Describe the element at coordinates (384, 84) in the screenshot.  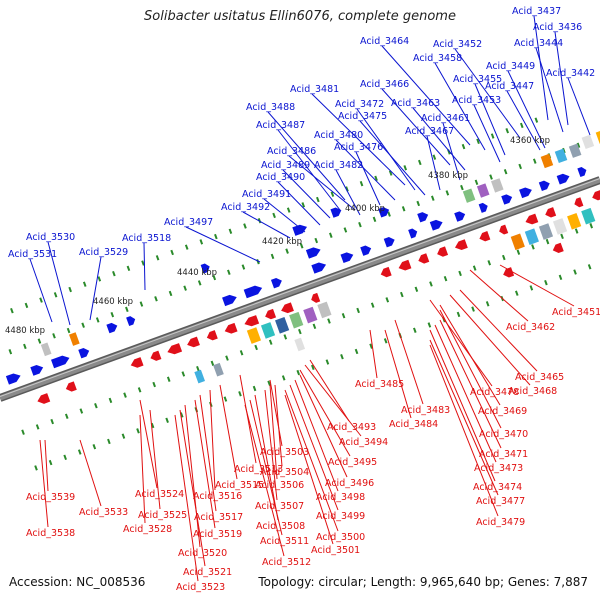
I see `forward-gene-label: Acid_3466` at that location.